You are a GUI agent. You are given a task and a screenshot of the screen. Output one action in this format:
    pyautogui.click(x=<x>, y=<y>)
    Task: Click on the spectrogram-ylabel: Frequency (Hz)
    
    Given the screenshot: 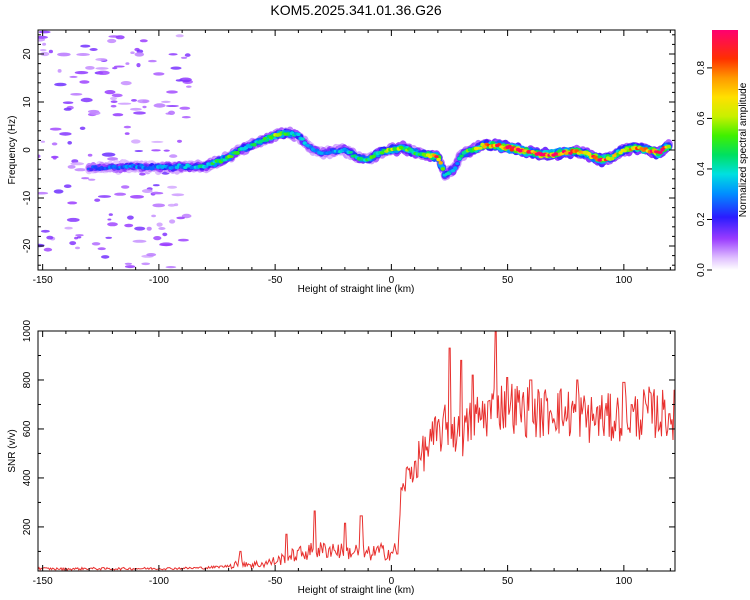 What is the action you would take?
    pyautogui.click(x=12, y=150)
    